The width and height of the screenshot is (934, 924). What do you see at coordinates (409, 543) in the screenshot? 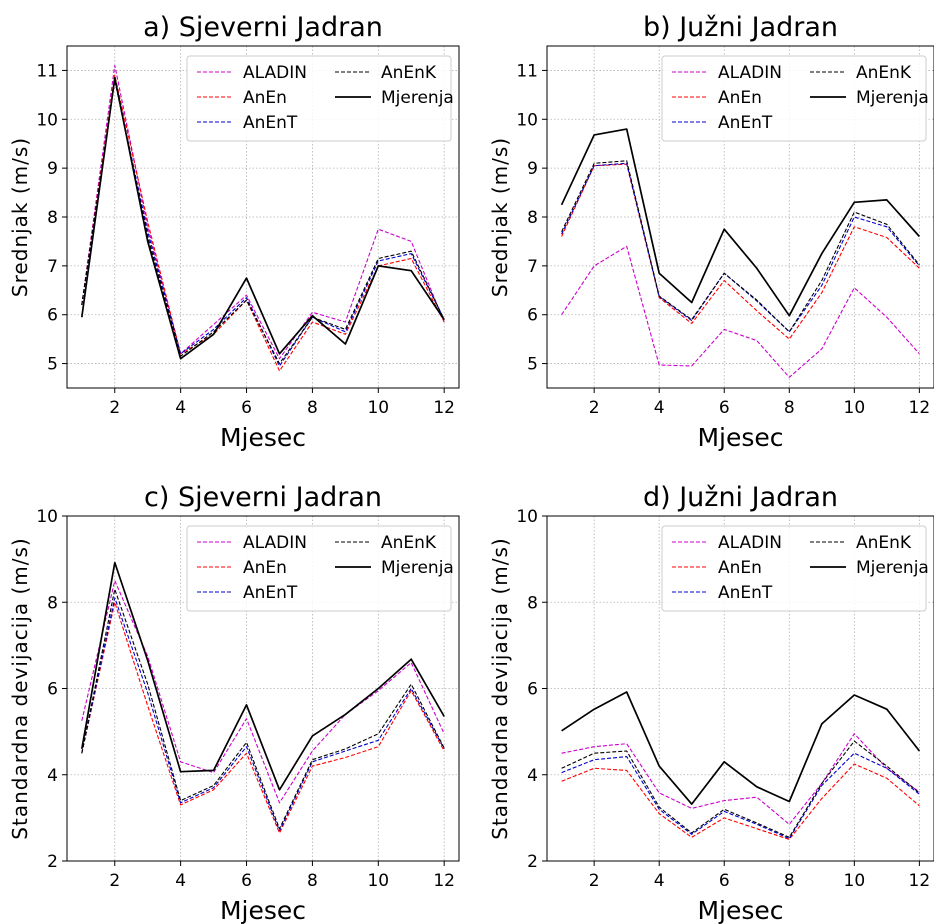
I see `legend-label-c-3: AnEnK` at bounding box center [409, 543].